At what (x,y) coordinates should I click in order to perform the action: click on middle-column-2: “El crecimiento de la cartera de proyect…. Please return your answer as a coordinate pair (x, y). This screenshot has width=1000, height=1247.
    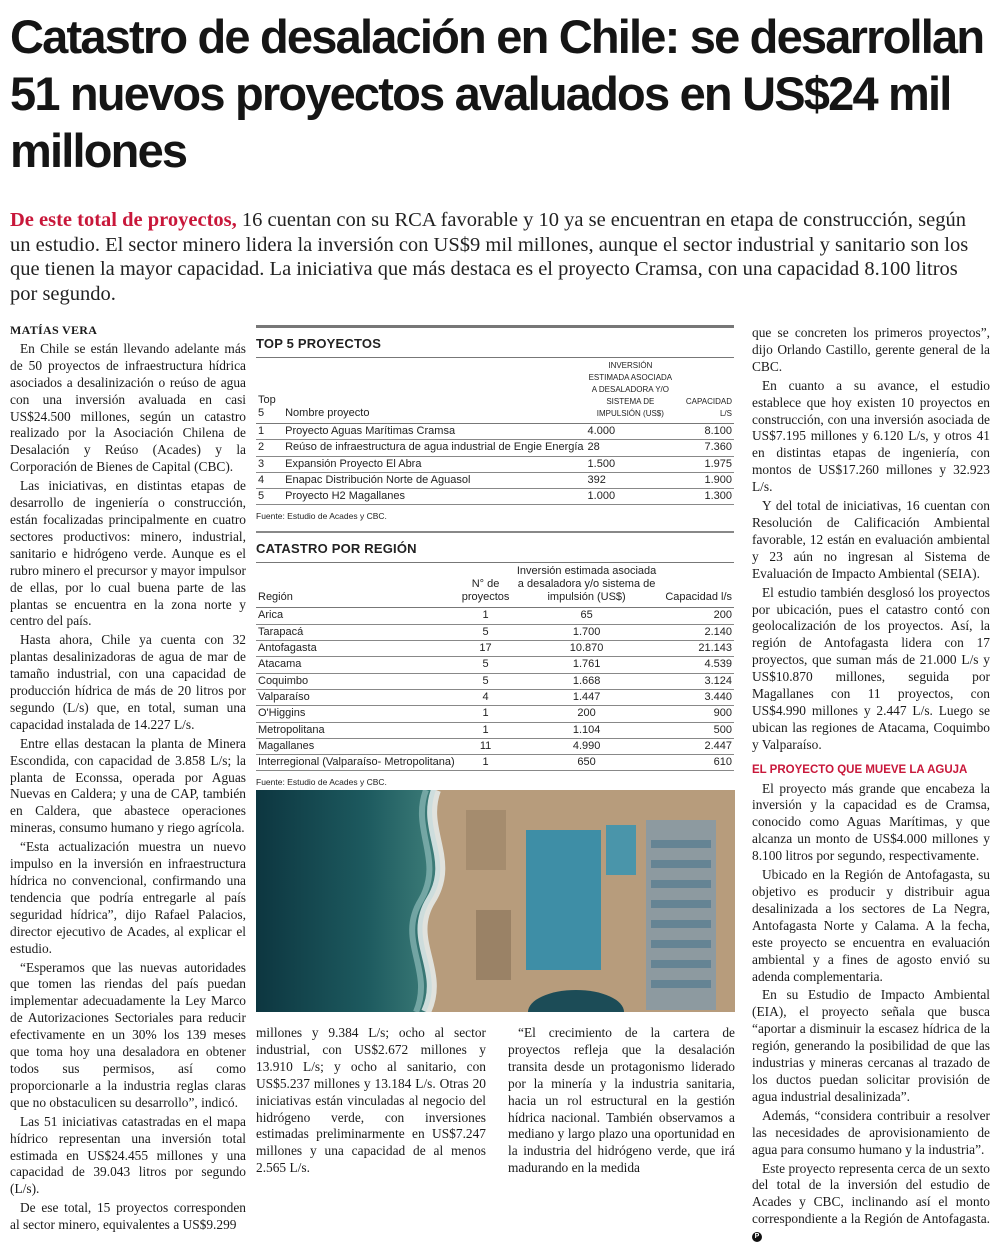
    Looking at the image, I should click on (621, 1102).